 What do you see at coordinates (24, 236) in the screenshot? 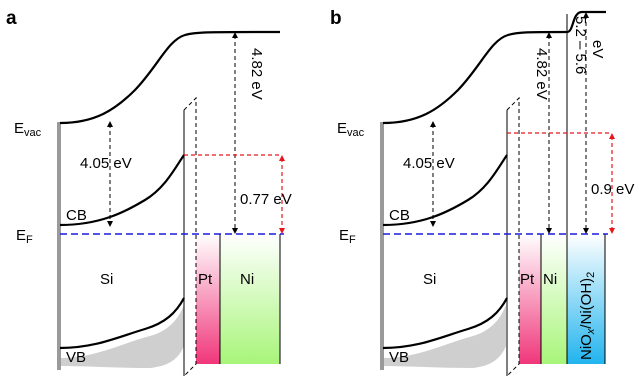
I see `ef-label-a: EF` at bounding box center [24, 236].